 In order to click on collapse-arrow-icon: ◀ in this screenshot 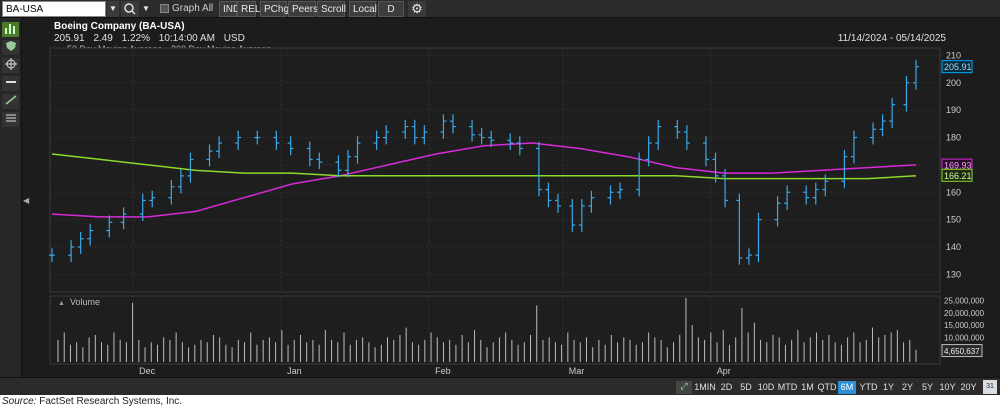, I will do `click(26, 200)`.